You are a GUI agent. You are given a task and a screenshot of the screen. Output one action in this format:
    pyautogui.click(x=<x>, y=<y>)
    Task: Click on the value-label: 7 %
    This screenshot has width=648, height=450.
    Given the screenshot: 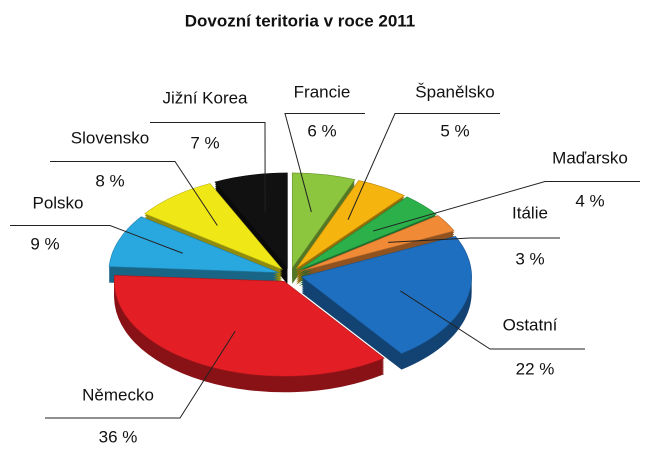 What is the action you would take?
    pyautogui.click(x=204, y=142)
    